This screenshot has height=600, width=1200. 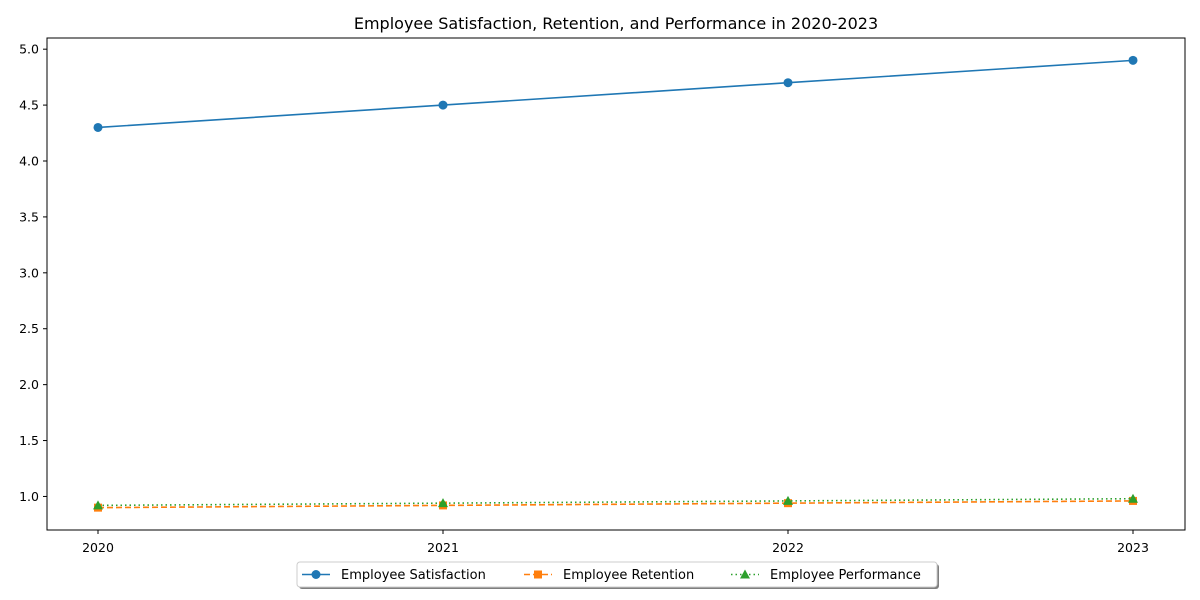 What do you see at coordinates (29, 328) in the screenshot?
I see `y-tick-label: 2.5` at bounding box center [29, 328].